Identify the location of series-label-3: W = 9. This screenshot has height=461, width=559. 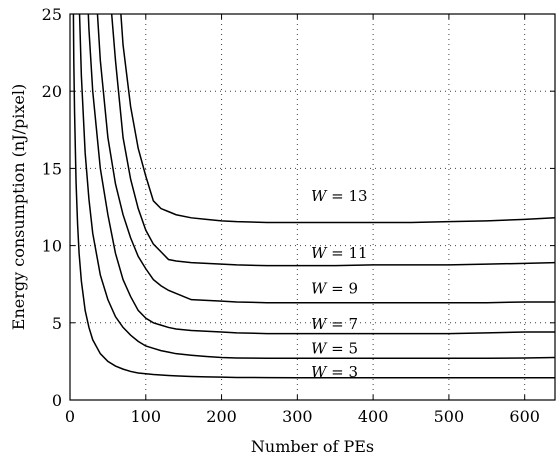
(334, 288).